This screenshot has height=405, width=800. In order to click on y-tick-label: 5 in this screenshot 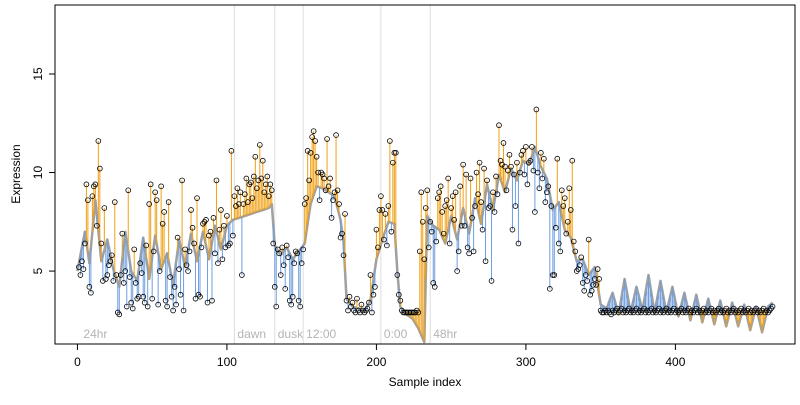, I will do `click(38, 270)`.